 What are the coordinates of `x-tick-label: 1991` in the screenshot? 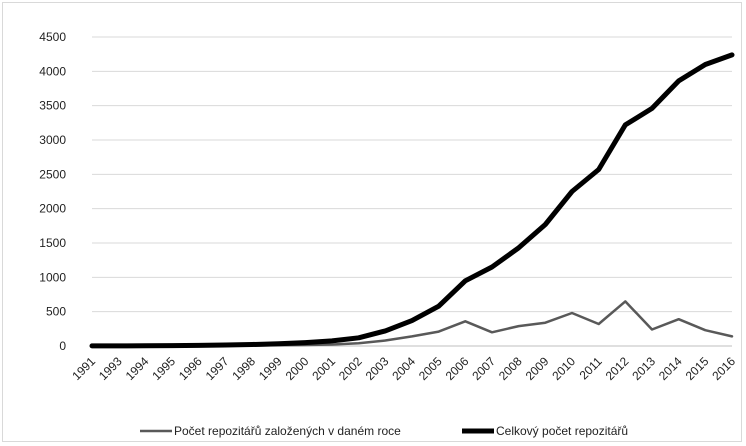 It's located at (83, 368).